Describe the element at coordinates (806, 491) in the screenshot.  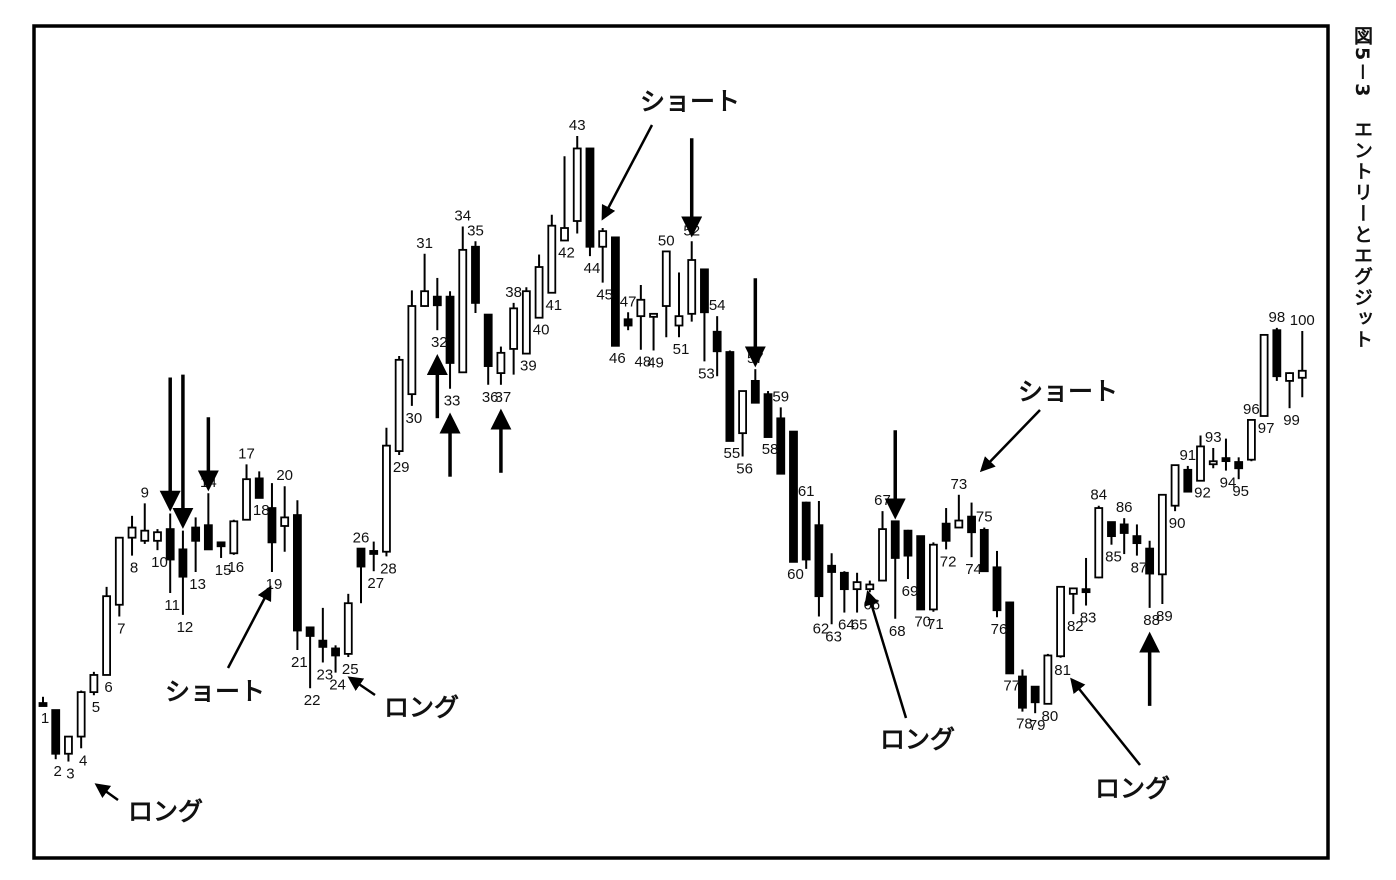
I see `bar-number-label: 61` at that location.